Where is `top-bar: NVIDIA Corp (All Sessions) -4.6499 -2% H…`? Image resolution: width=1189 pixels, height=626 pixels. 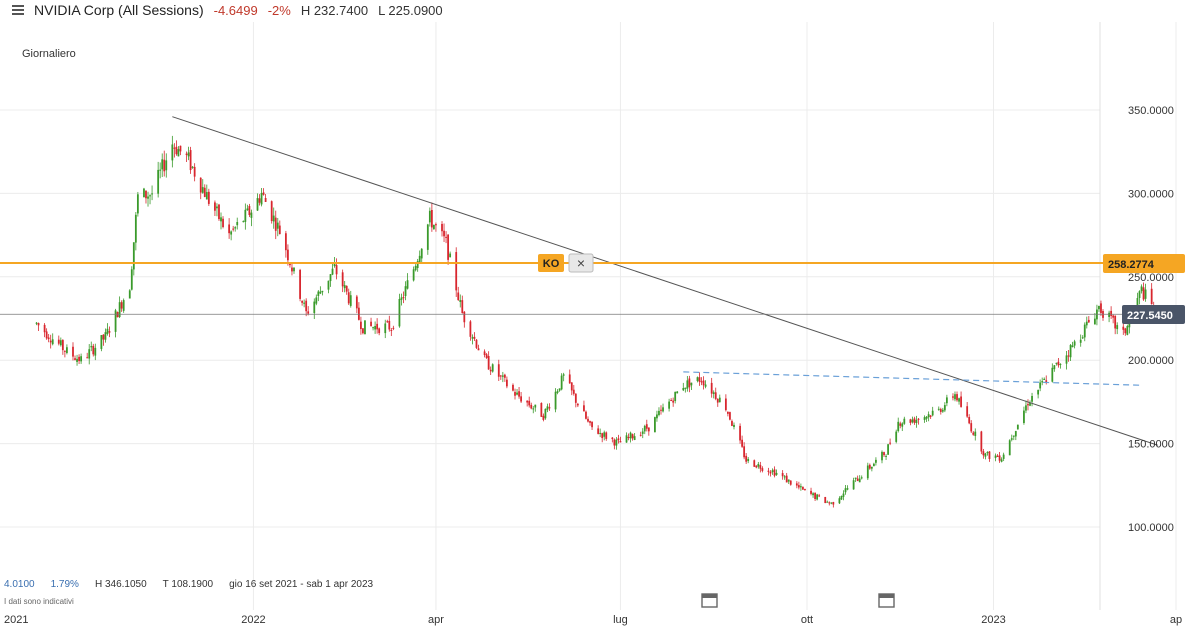 top-bar: NVIDIA Corp (All Sessions) -4.6499 -2% H… is located at coordinates (594, 10).